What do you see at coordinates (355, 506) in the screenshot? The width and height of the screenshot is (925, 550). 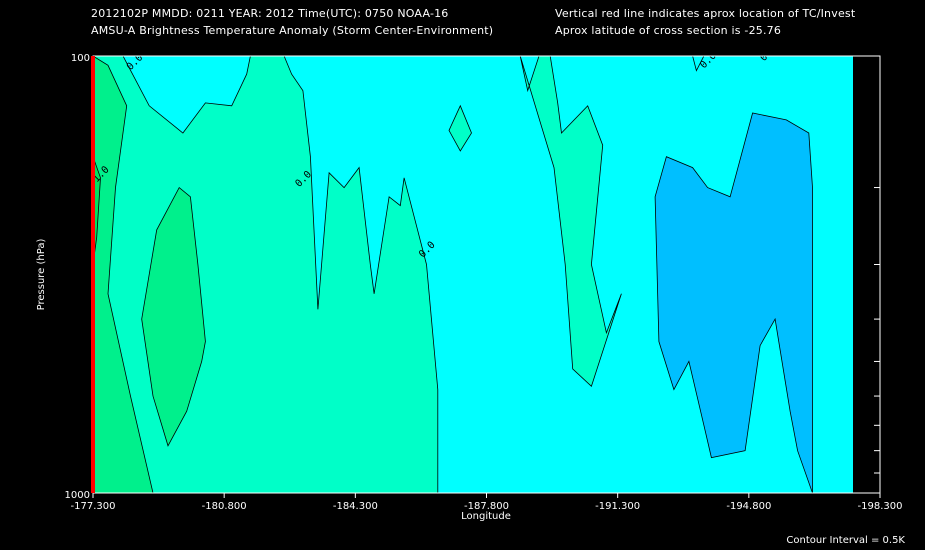 I see `x-tick-label-2: -184.300` at bounding box center [355, 506].